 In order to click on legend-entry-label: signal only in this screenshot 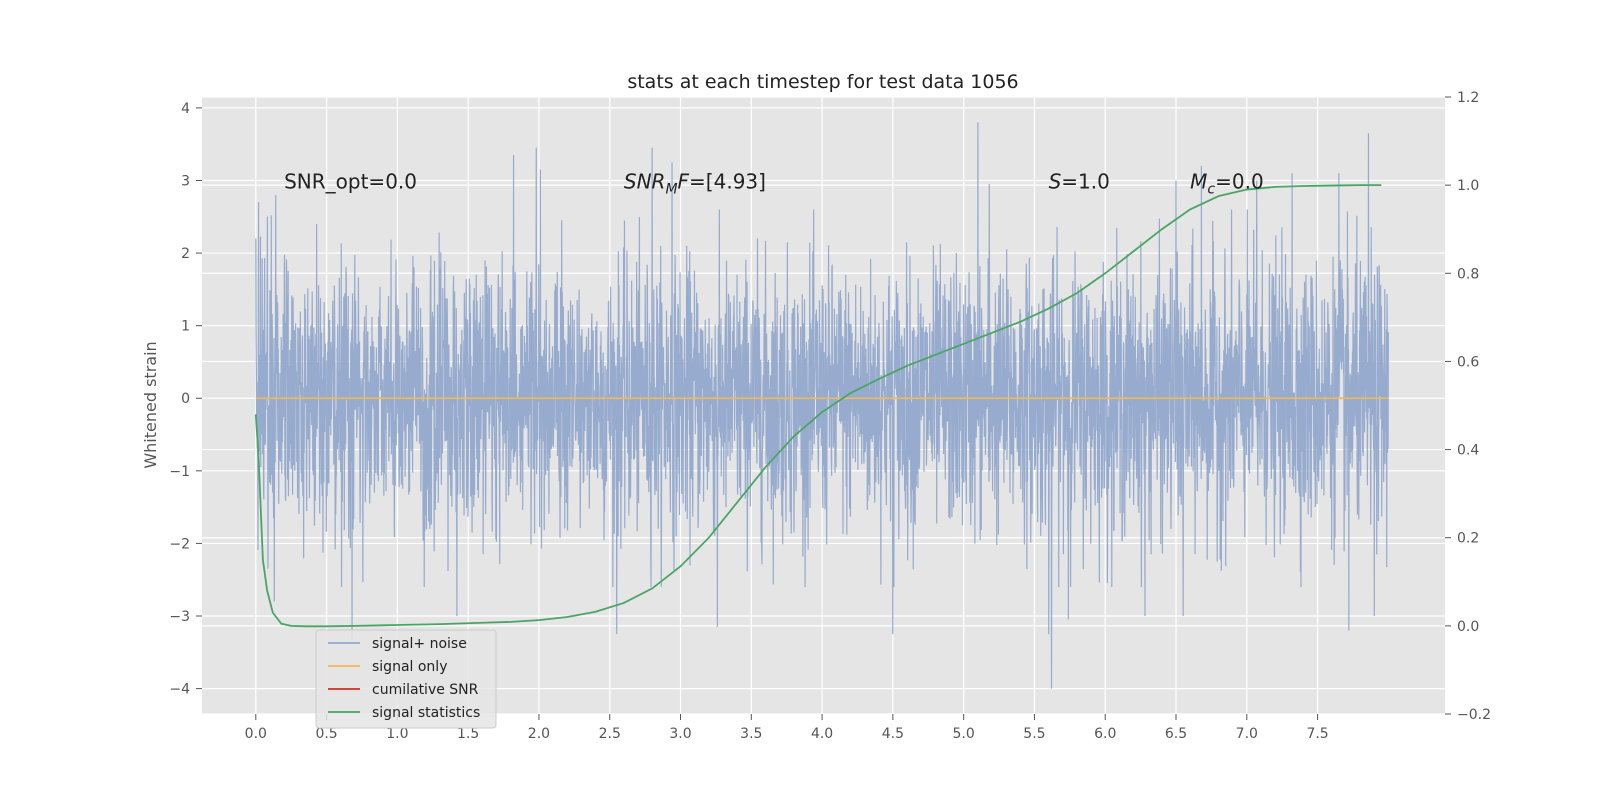, I will do `click(409, 667)`.